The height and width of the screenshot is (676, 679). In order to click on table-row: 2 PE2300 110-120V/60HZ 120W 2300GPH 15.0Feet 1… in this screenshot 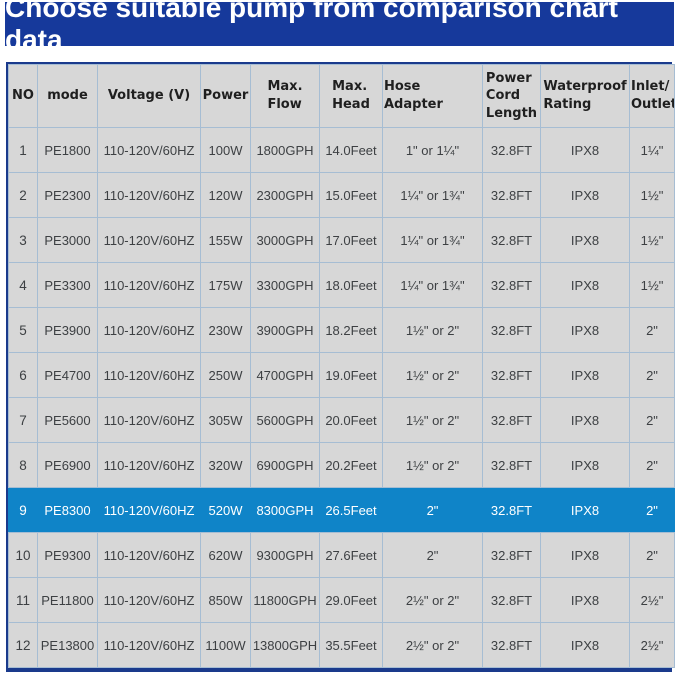, I will do `click(341, 195)`.